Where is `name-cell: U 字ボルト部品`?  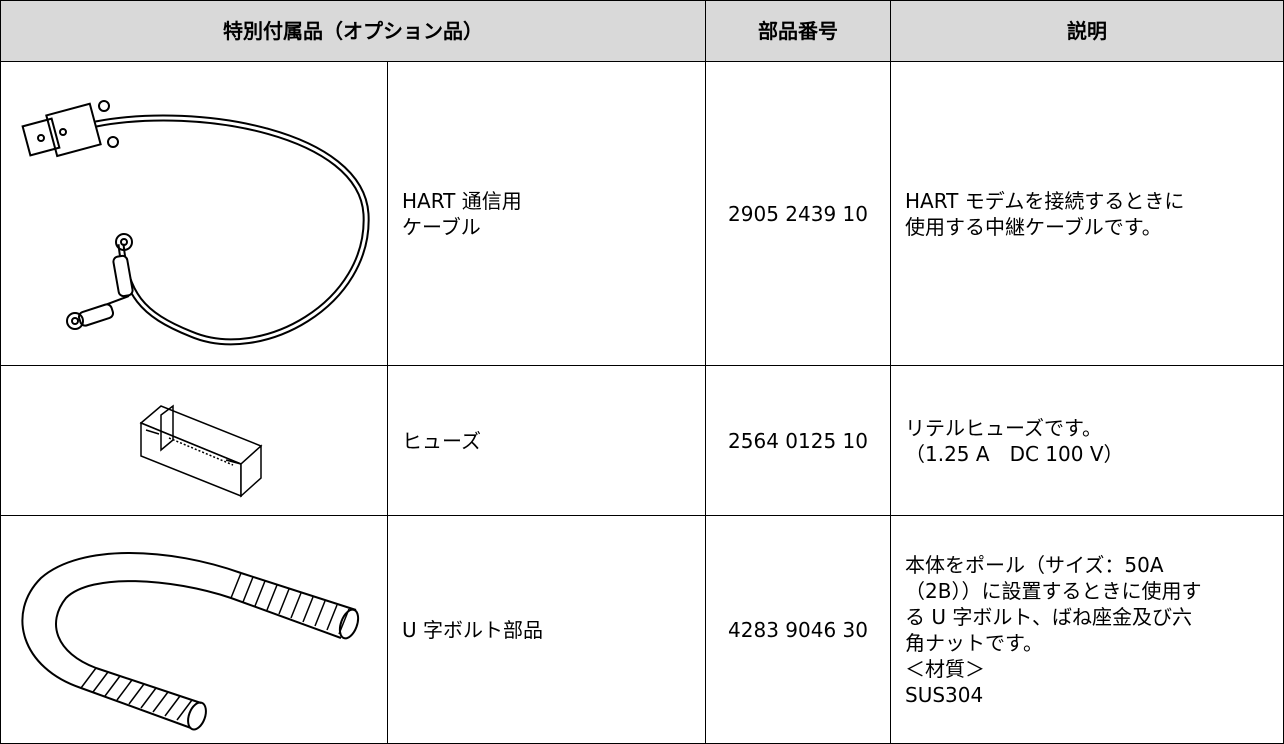
name-cell: U 字ボルト部品 is located at coordinates (546, 629).